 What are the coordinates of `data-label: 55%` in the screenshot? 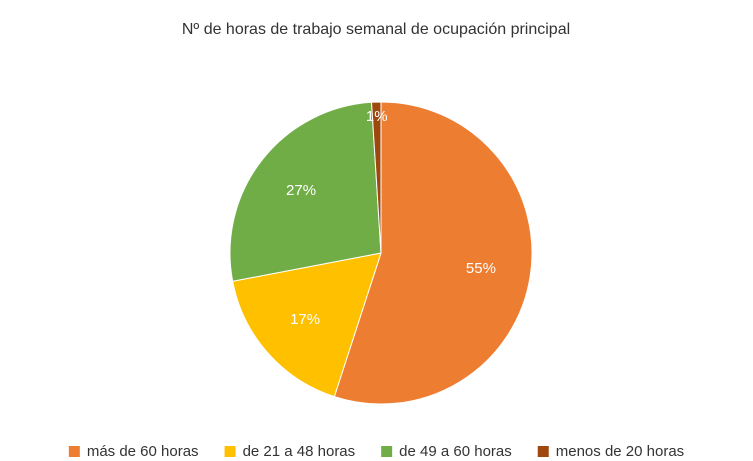 It's located at (481, 268).